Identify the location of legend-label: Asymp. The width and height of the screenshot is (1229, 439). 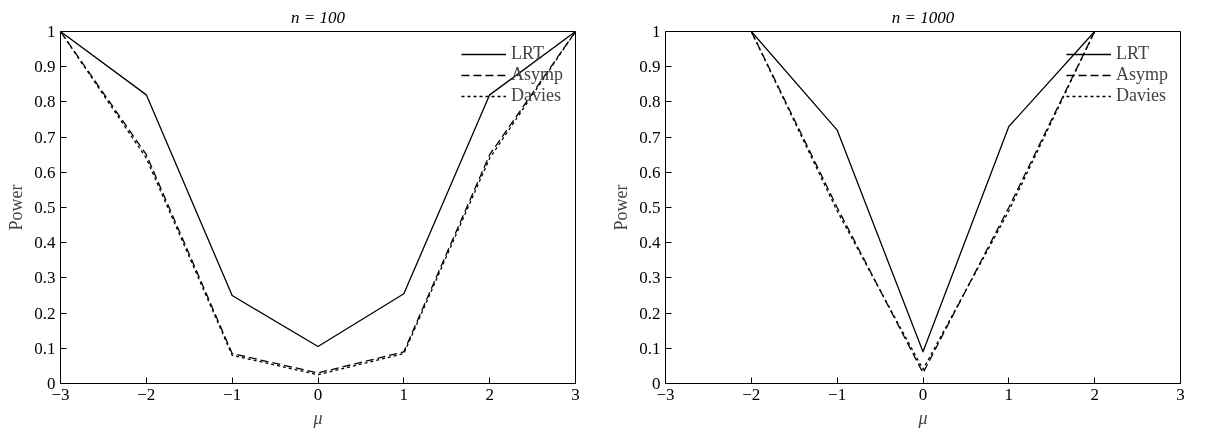
(1141, 74).